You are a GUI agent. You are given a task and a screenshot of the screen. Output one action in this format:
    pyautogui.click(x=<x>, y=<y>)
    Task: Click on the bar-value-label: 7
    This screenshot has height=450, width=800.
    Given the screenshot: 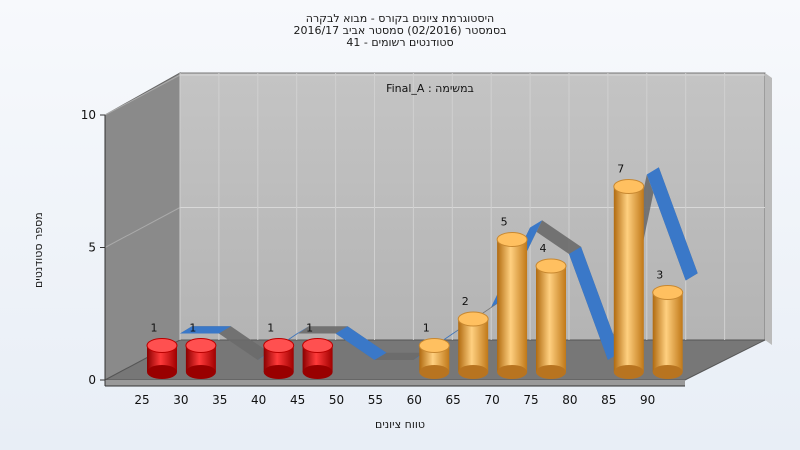 What is the action you would take?
    pyautogui.click(x=620, y=169)
    